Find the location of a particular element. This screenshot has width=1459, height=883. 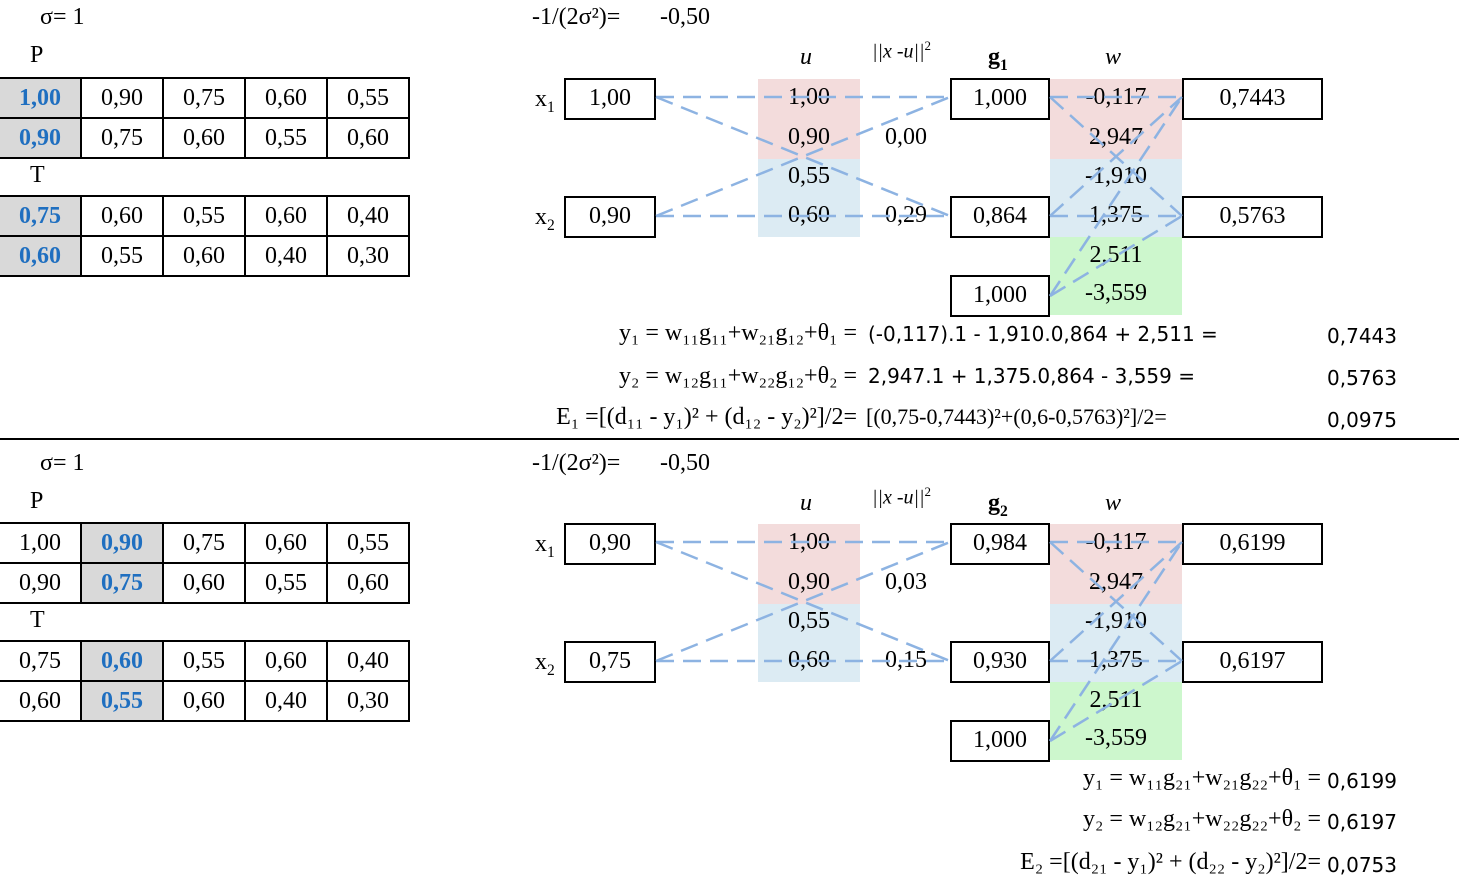

g-box: 0,984 is located at coordinates (1000, 544).